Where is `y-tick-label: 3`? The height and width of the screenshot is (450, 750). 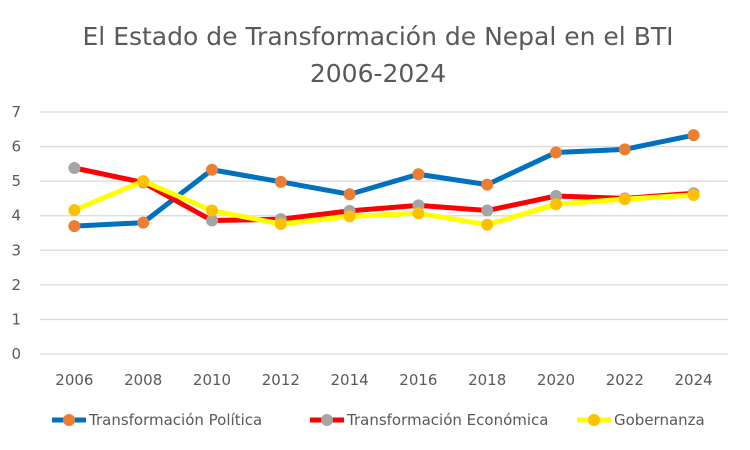
y-tick-label: 3 is located at coordinates (16, 250).